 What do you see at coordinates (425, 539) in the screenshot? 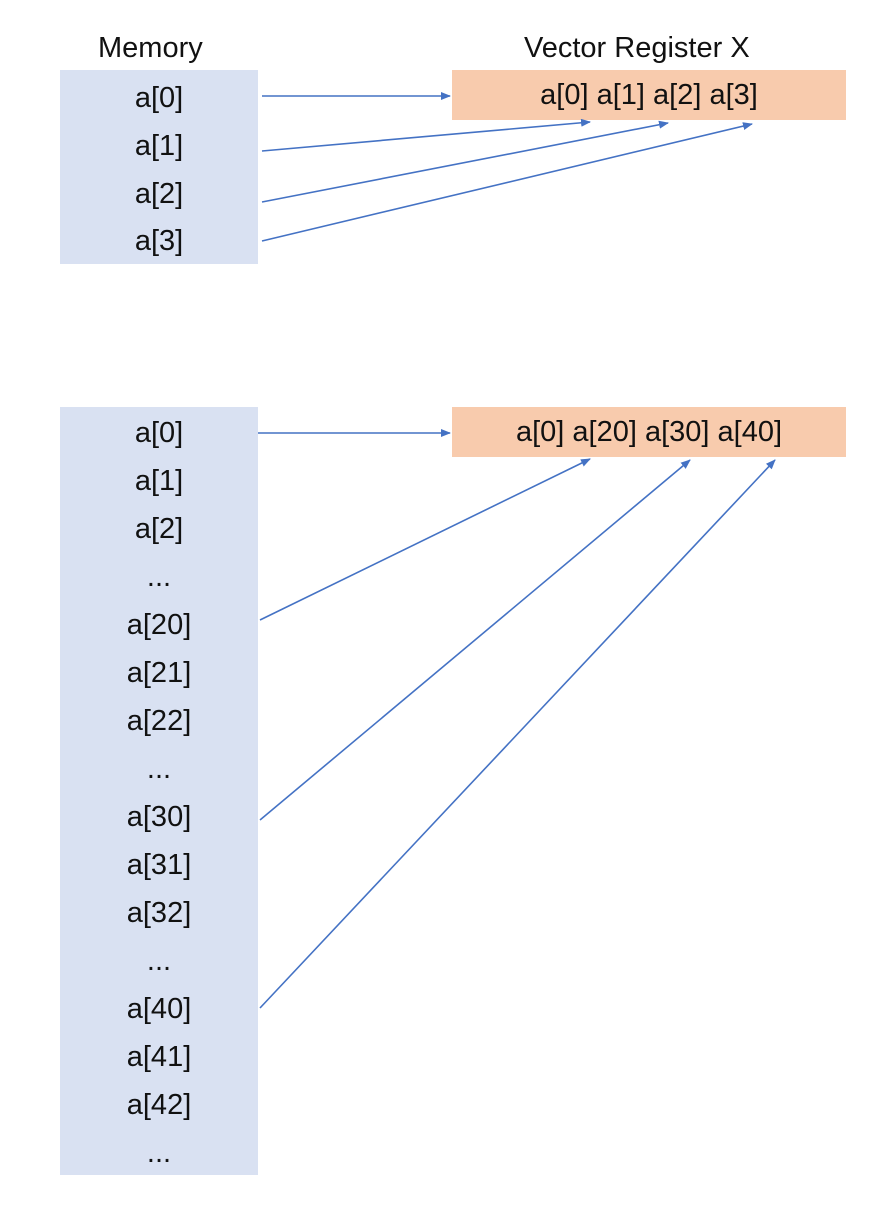
I see `arrow-bottom-a20` at bounding box center [425, 539].